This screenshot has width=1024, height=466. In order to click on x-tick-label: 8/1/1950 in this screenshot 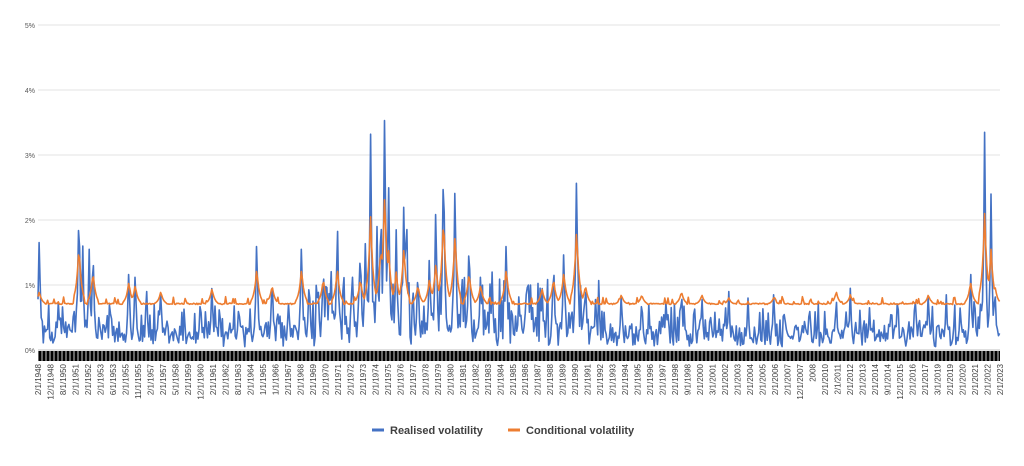, I will do `click(63, 379)`.